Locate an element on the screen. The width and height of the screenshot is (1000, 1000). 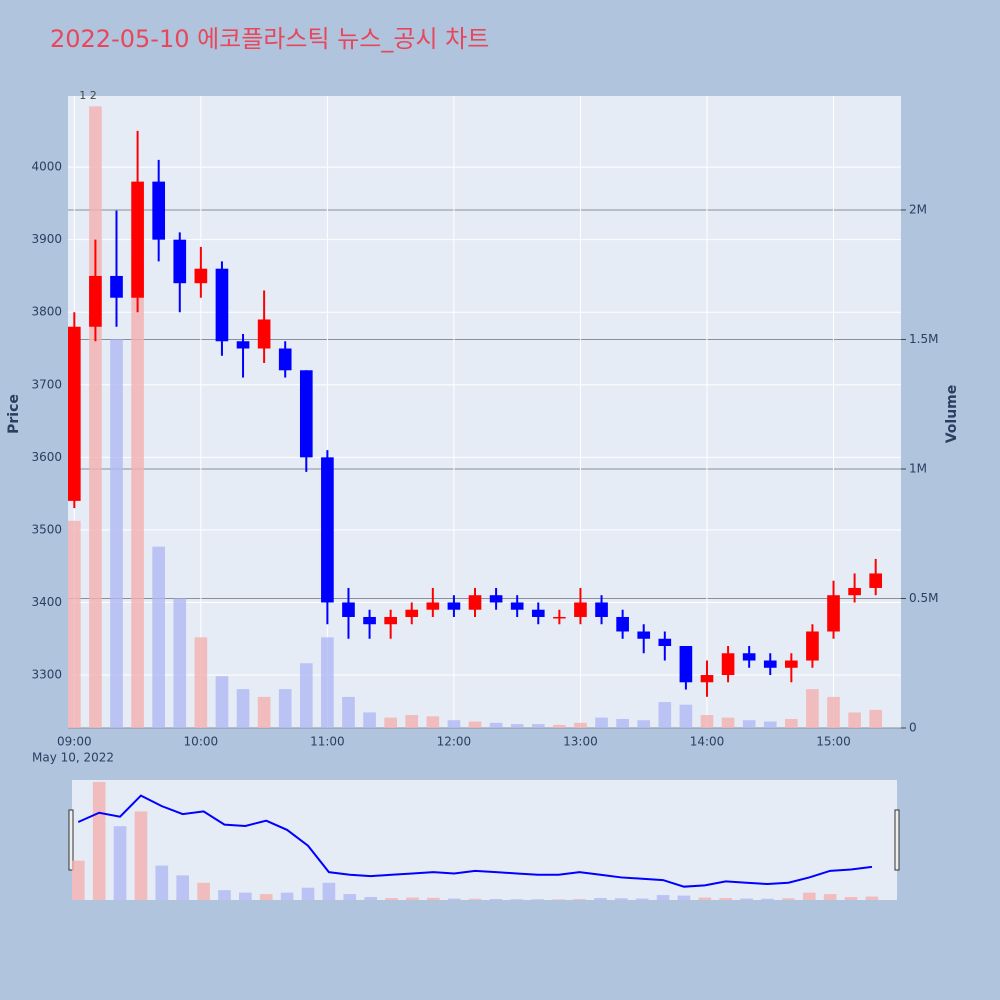
y-tick-label: 3700 is located at coordinates (46, 384).